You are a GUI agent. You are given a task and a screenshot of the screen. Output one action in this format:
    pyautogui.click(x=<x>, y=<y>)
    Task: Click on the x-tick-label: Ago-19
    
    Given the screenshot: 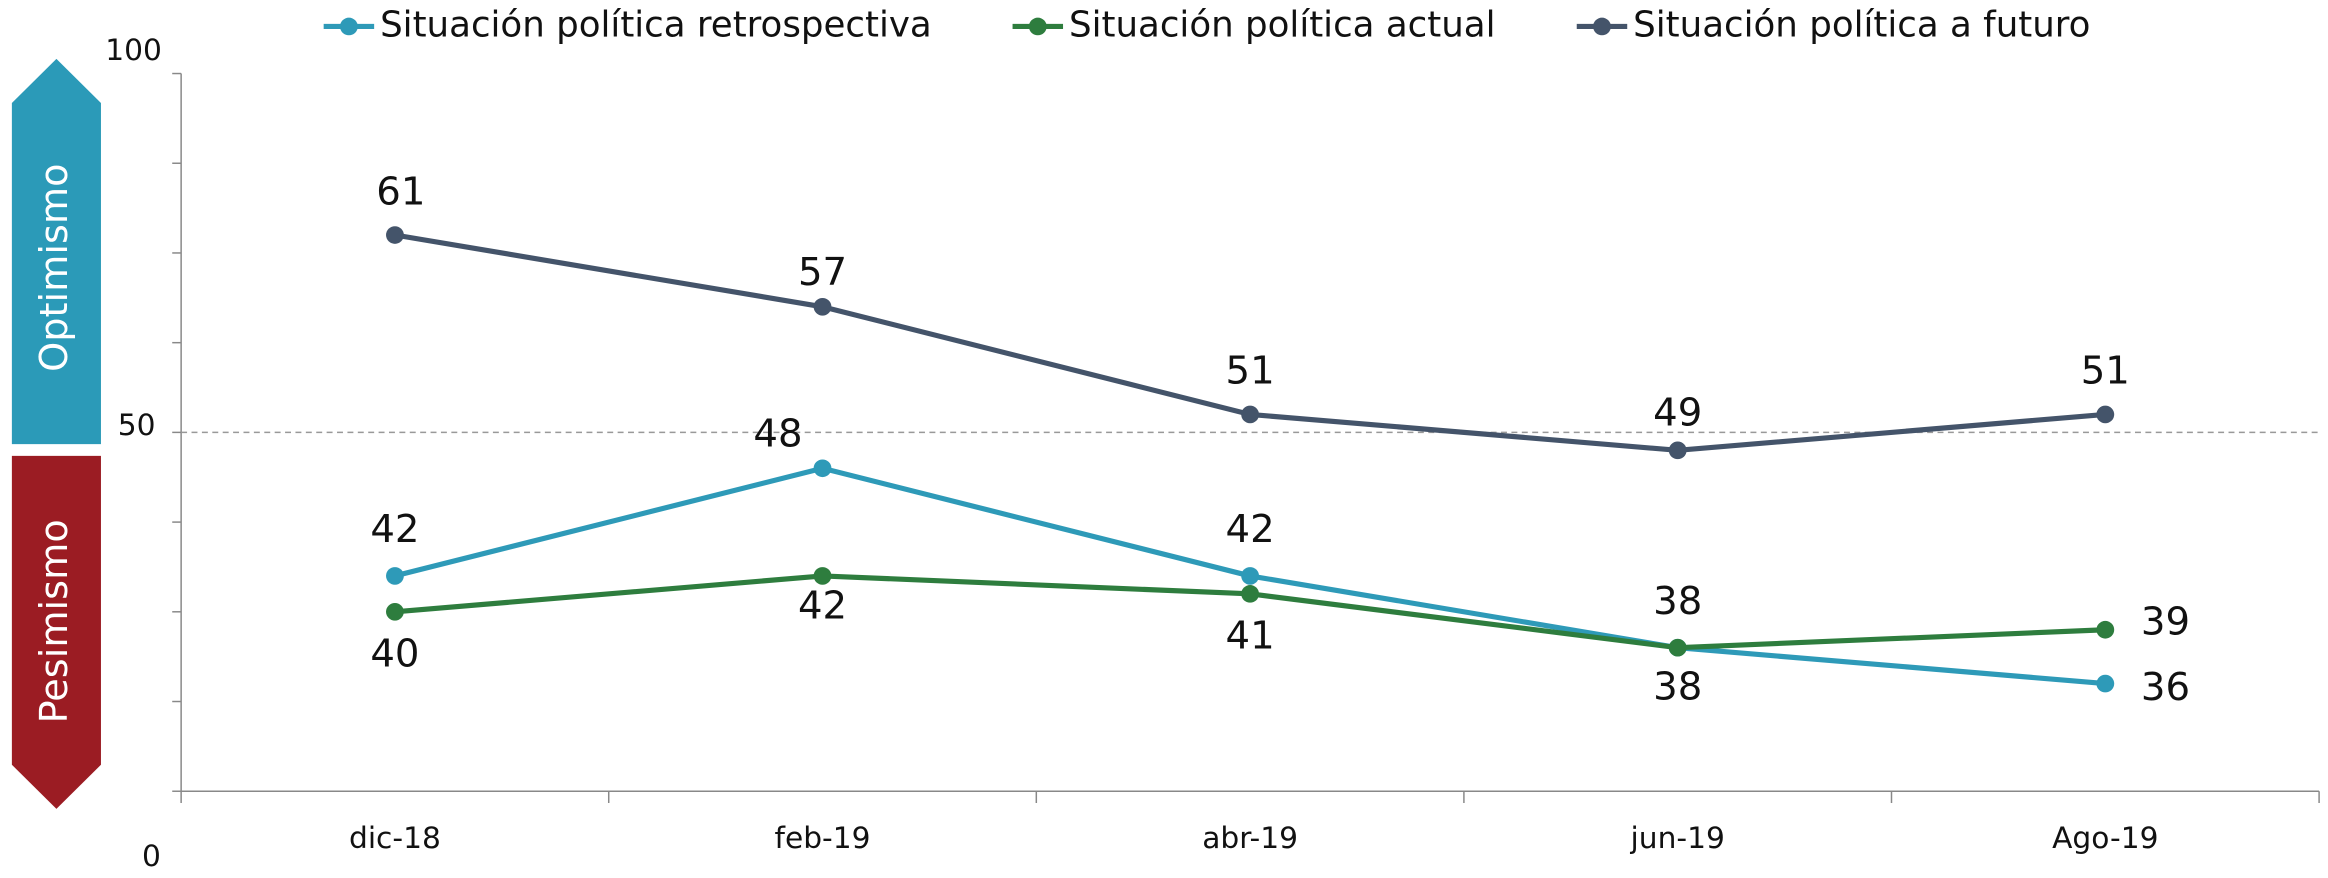 What is the action you would take?
    pyautogui.click(x=2105, y=838)
    